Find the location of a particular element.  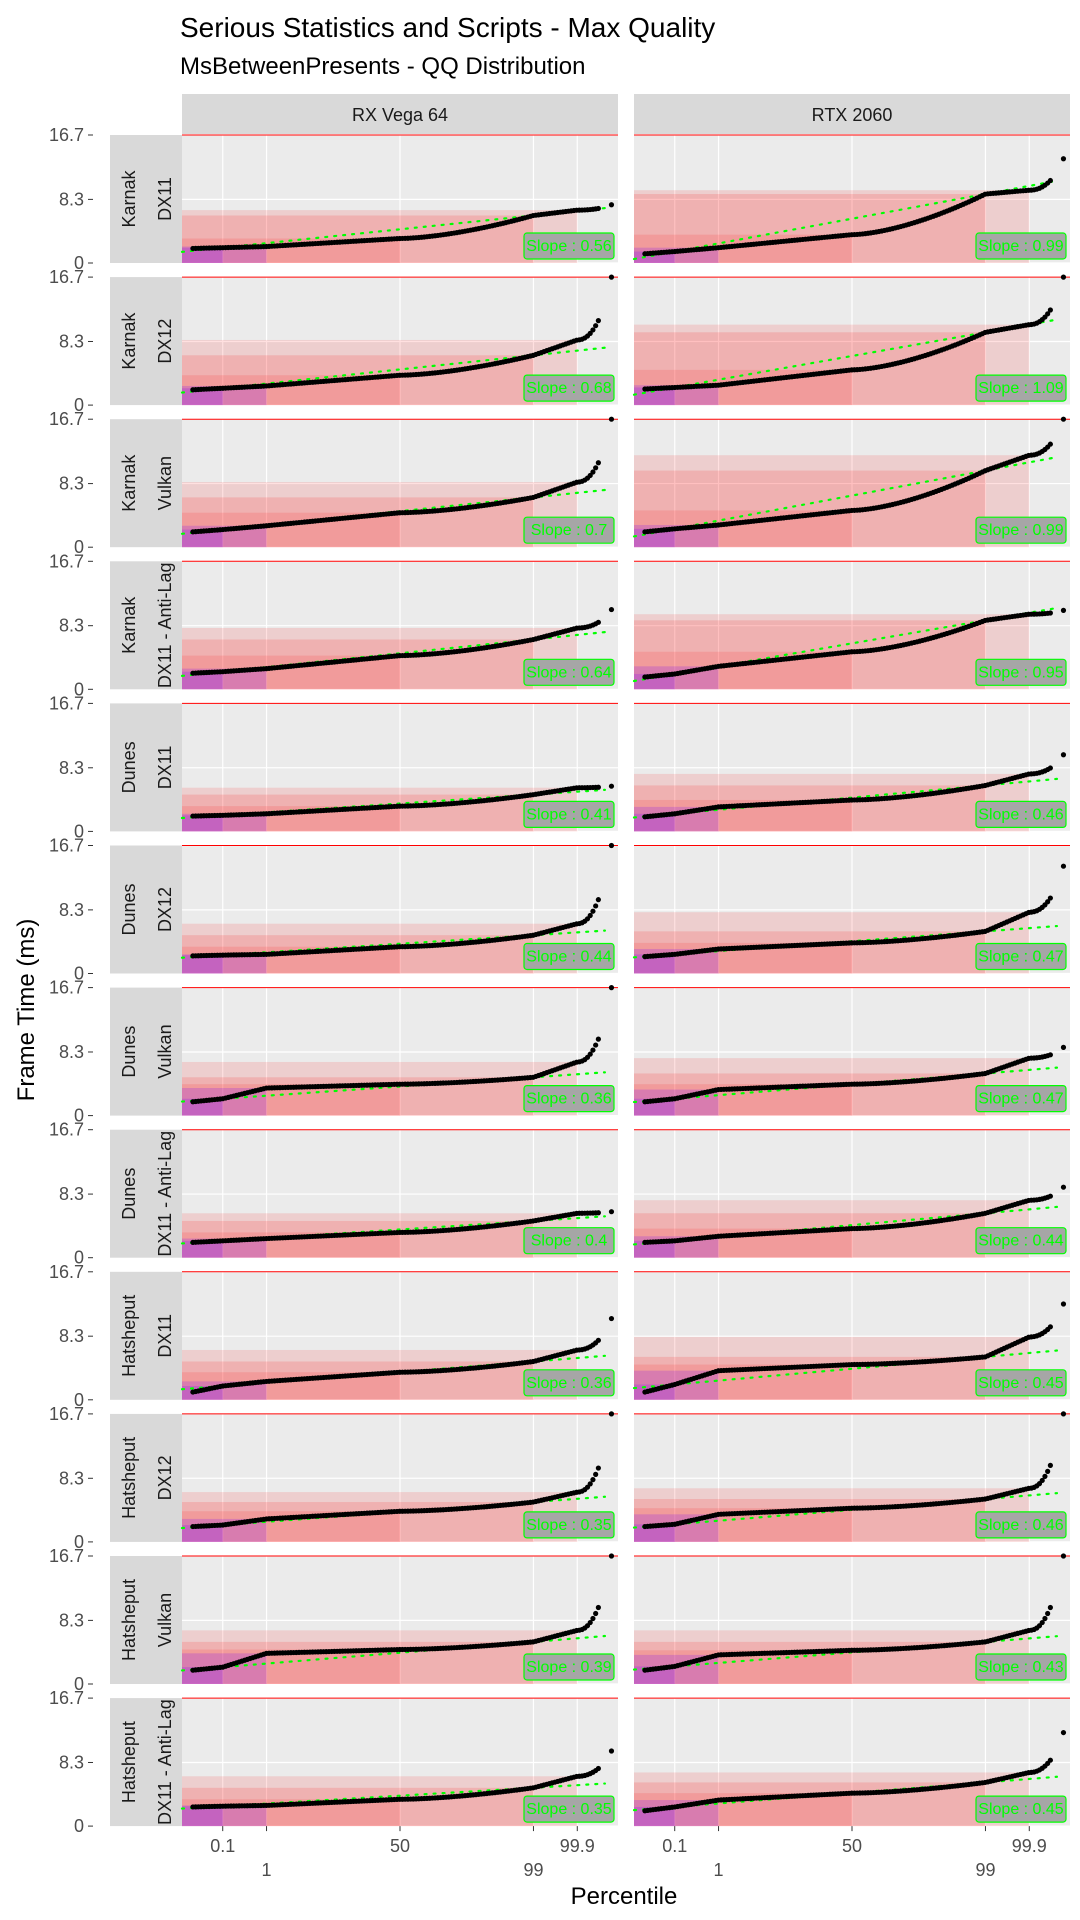

slope-label: Slope : 0.56 is located at coordinates (569, 246).